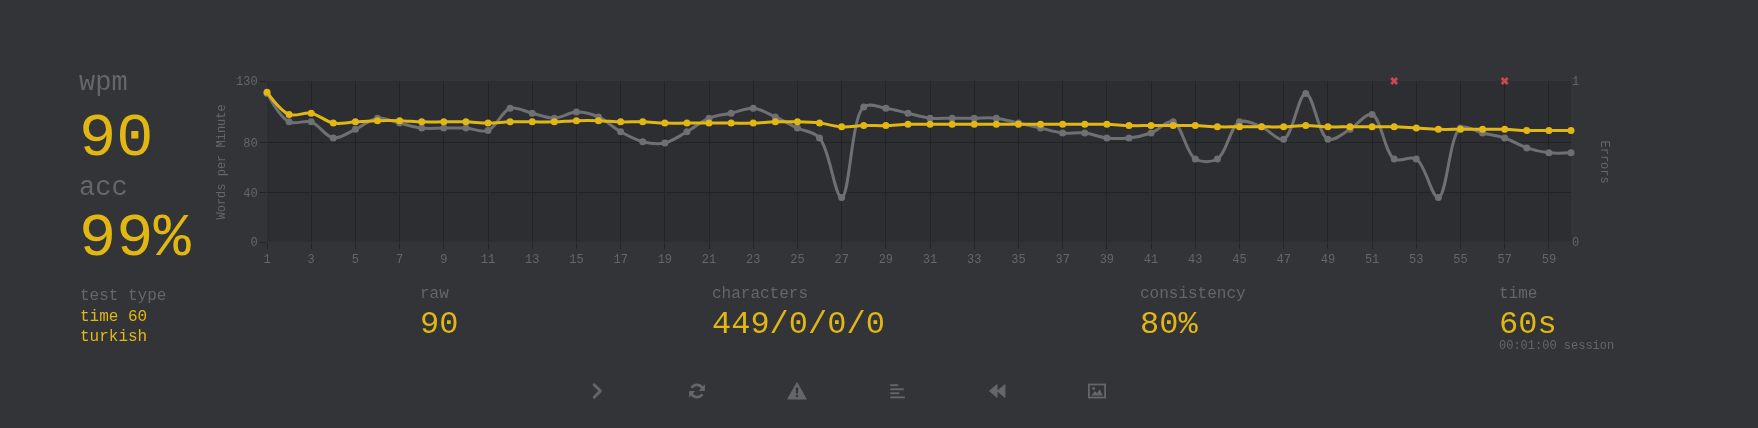  Describe the element at coordinates (116, 138) in the screenshot. I see `text: 90` at that location.